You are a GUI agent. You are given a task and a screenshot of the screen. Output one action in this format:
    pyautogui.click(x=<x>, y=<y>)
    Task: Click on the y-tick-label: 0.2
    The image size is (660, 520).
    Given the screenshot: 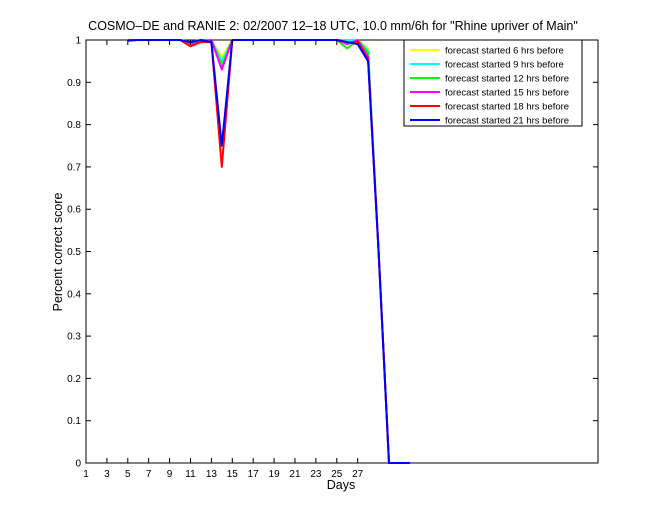 What is the action you would take?
    pyautogui.click(x=74, y=379)
    